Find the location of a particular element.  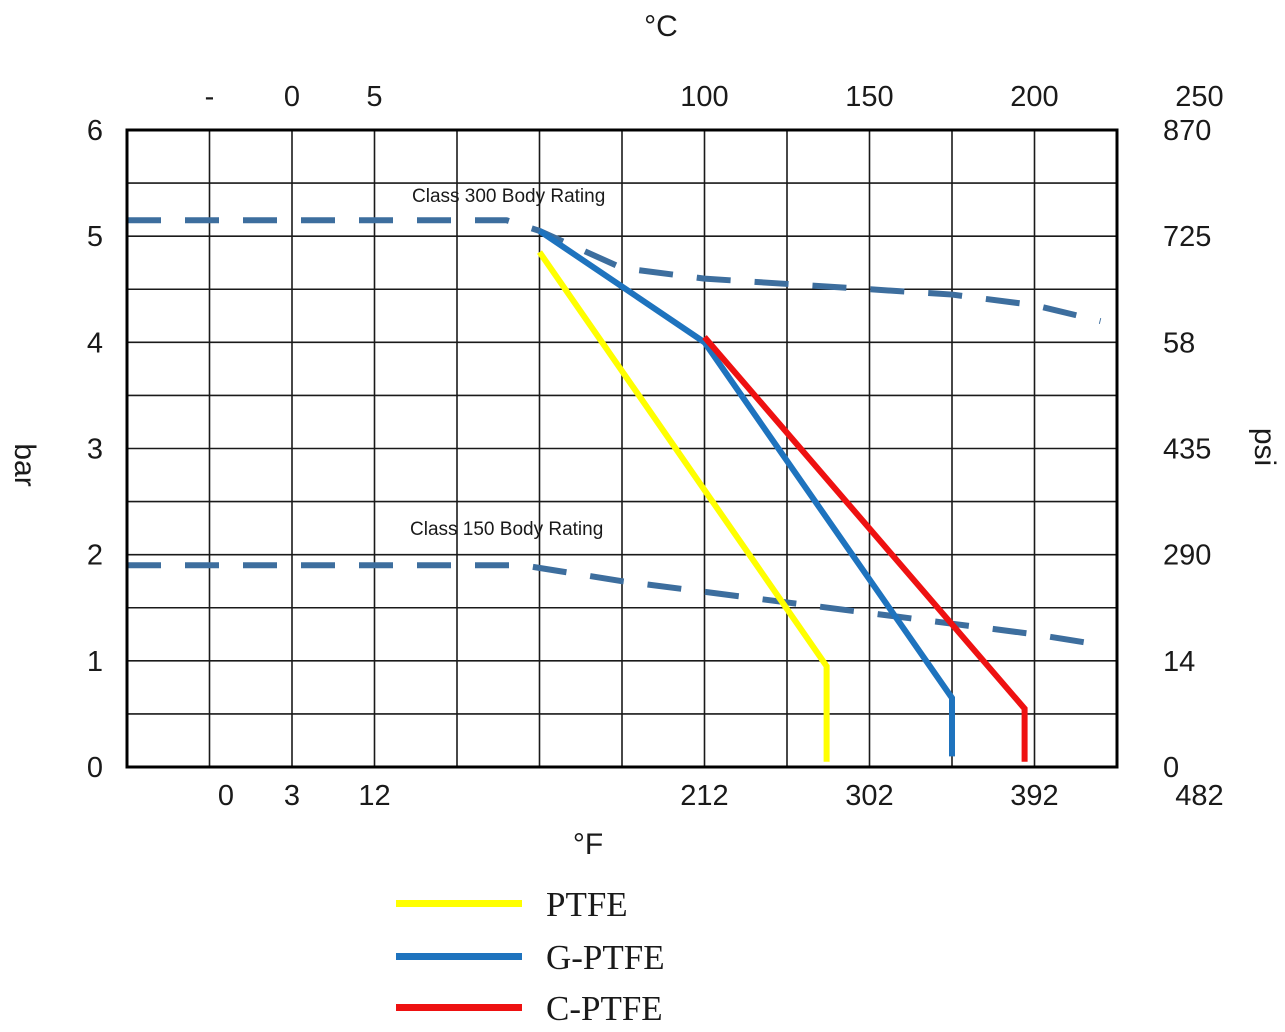

bottom-tick-label: 12 is located at coordinates (374, 796).